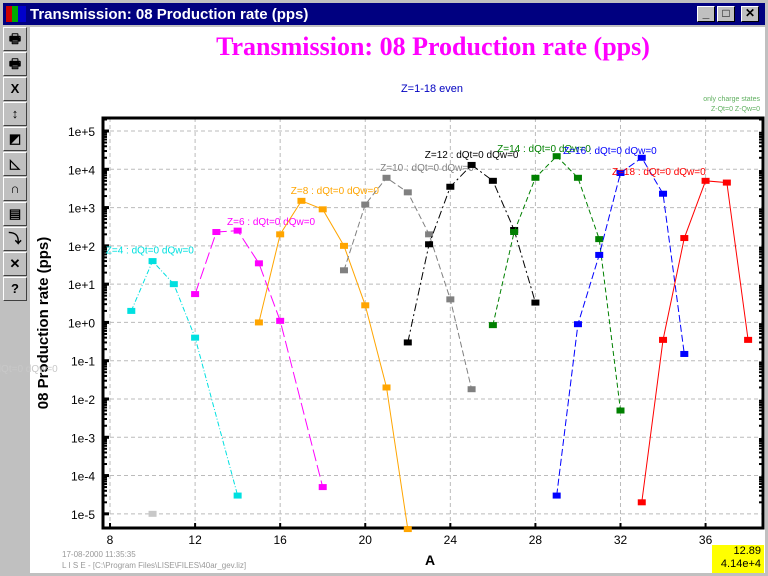 The image size is (768, 576). Describe the element at coordinates (731, 99) in the screenshot. I see `note-line-1: only charge states` at that location.